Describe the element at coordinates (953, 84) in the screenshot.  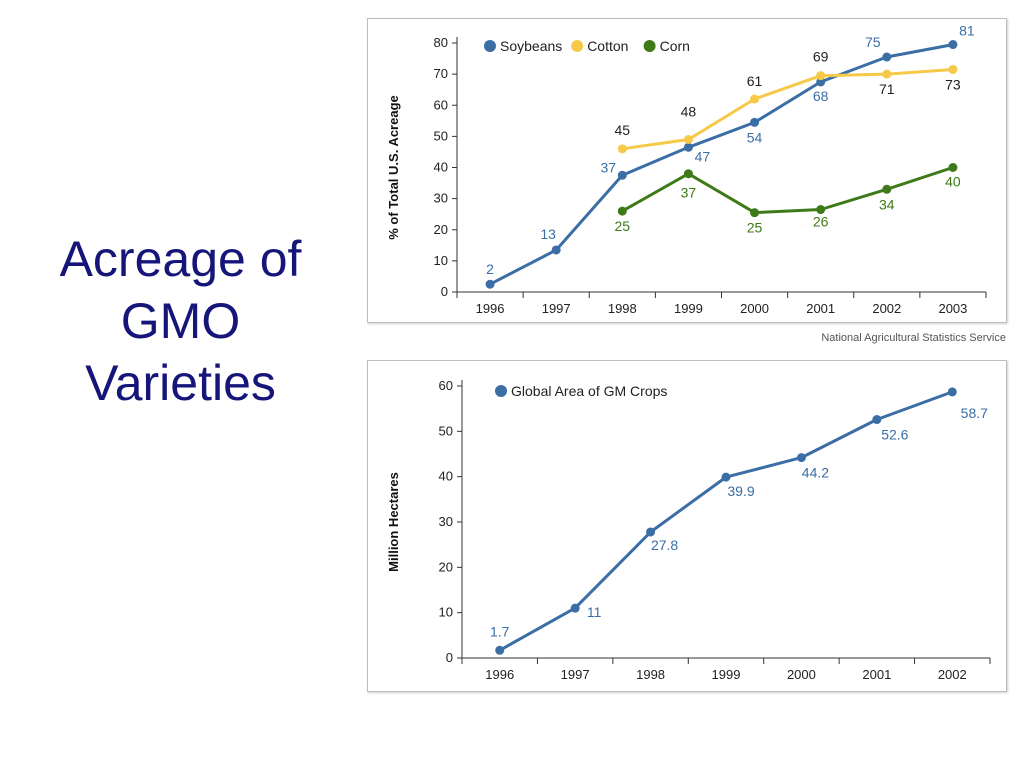
I see `data-label: 73` at that location.